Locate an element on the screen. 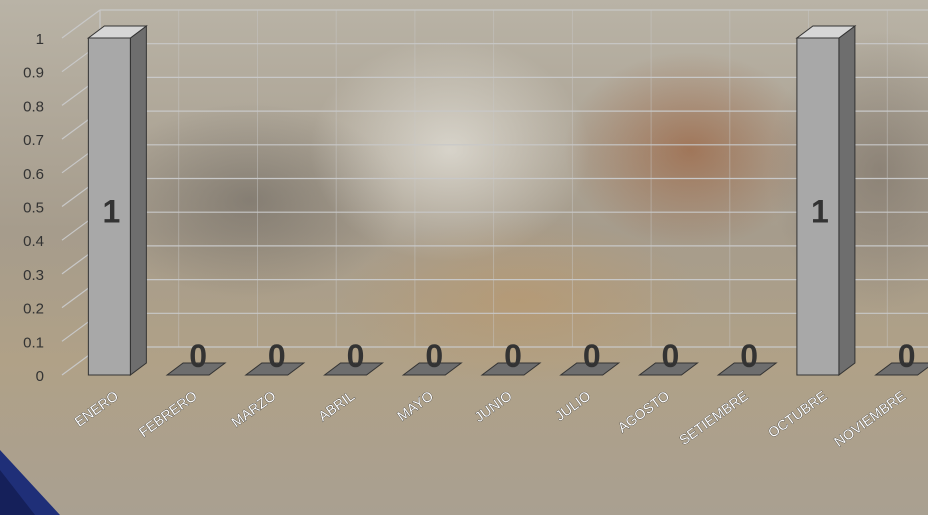  category-label: AGOSTO is located at coordinates (644, 411).